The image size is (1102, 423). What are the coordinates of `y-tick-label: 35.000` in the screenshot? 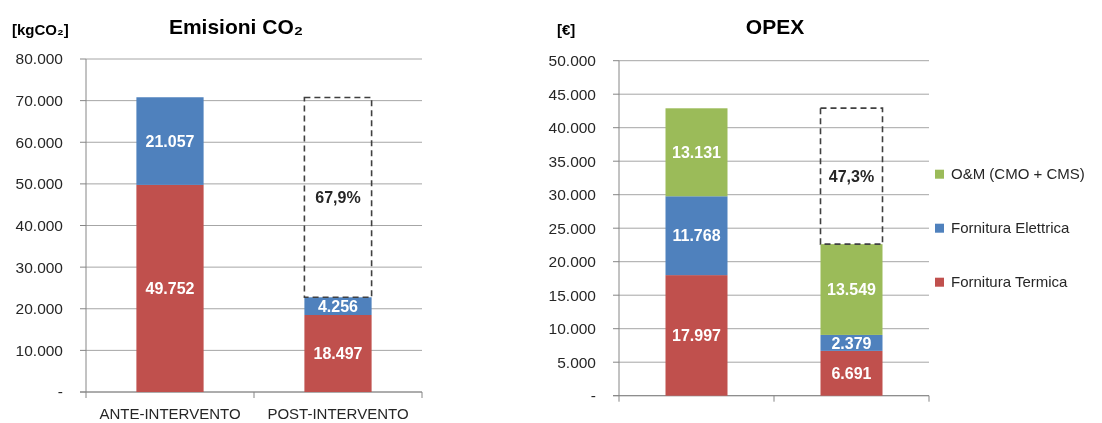 It's located at (572, 161).